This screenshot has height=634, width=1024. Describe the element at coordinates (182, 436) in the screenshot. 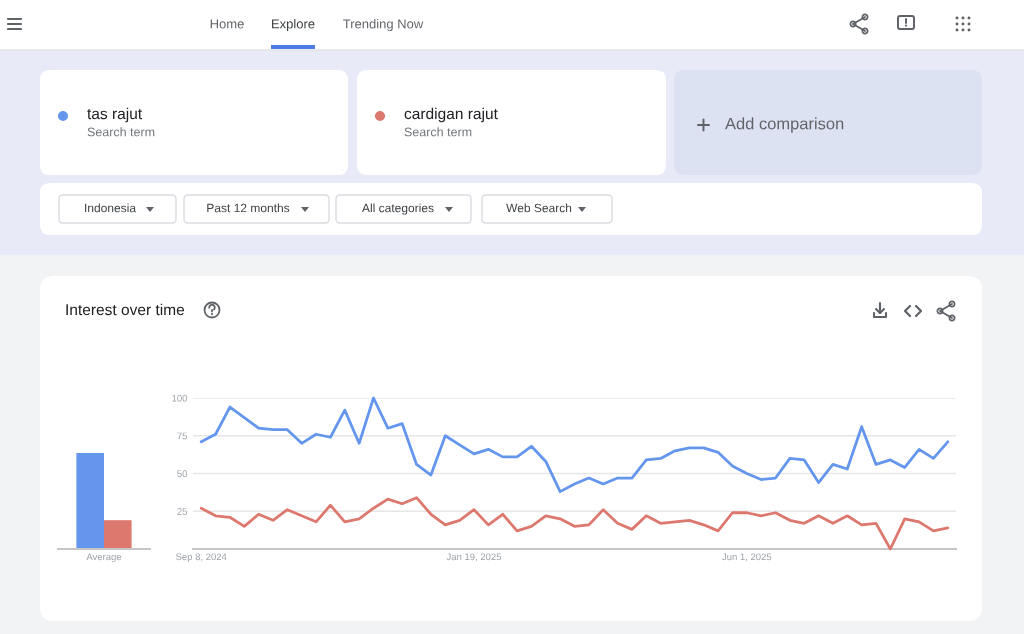

I see `y-tick-label: 75` at that location.